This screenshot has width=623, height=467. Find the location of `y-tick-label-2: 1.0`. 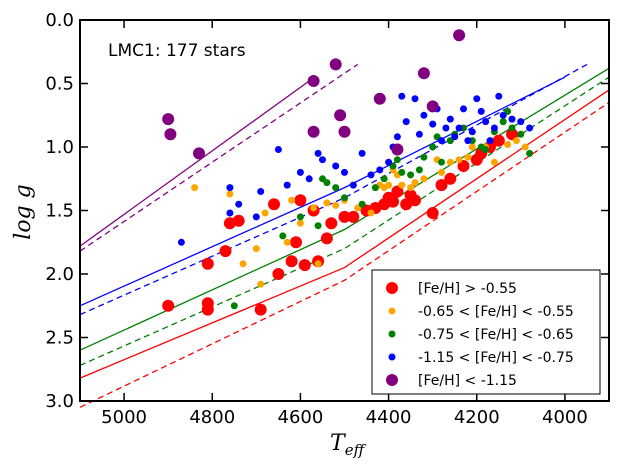

y-tick-label-2: 1.0 is located at coordinates (59, 147).